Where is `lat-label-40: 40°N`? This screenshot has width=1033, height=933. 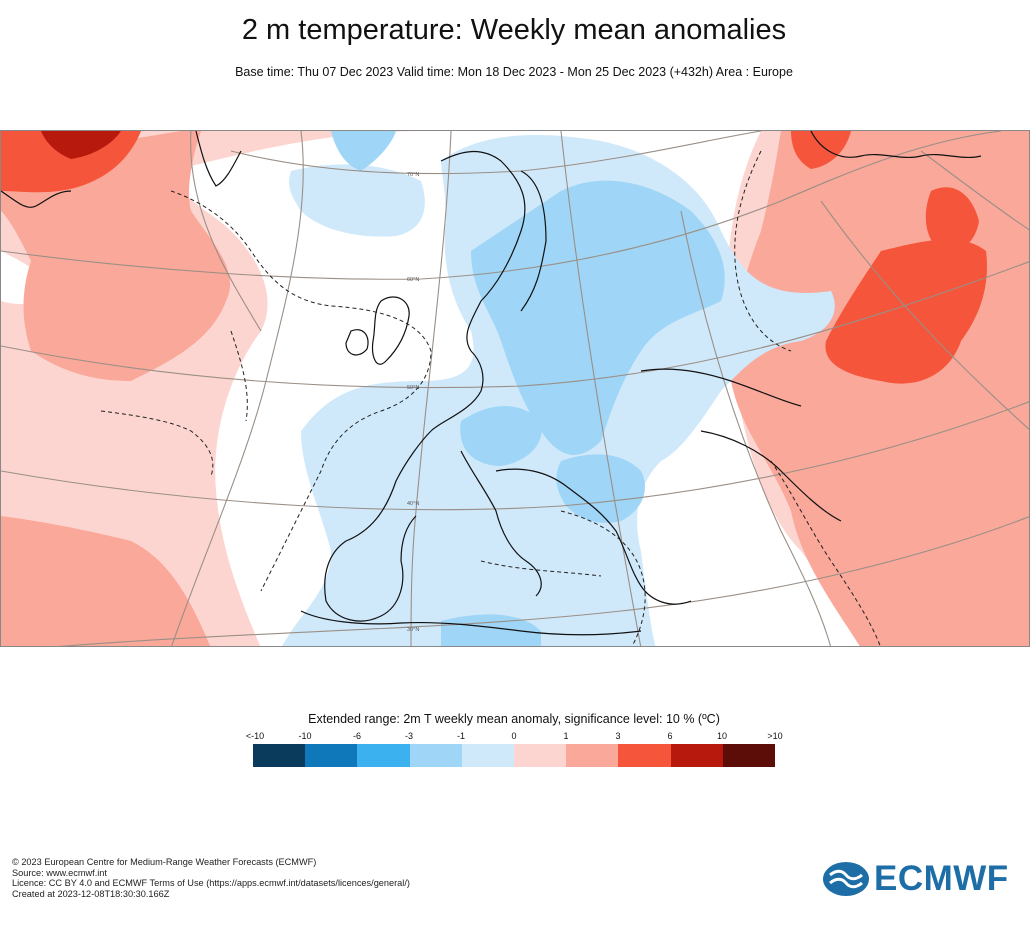 lat-label-40: 40°N is located at coordinates (413, 504).